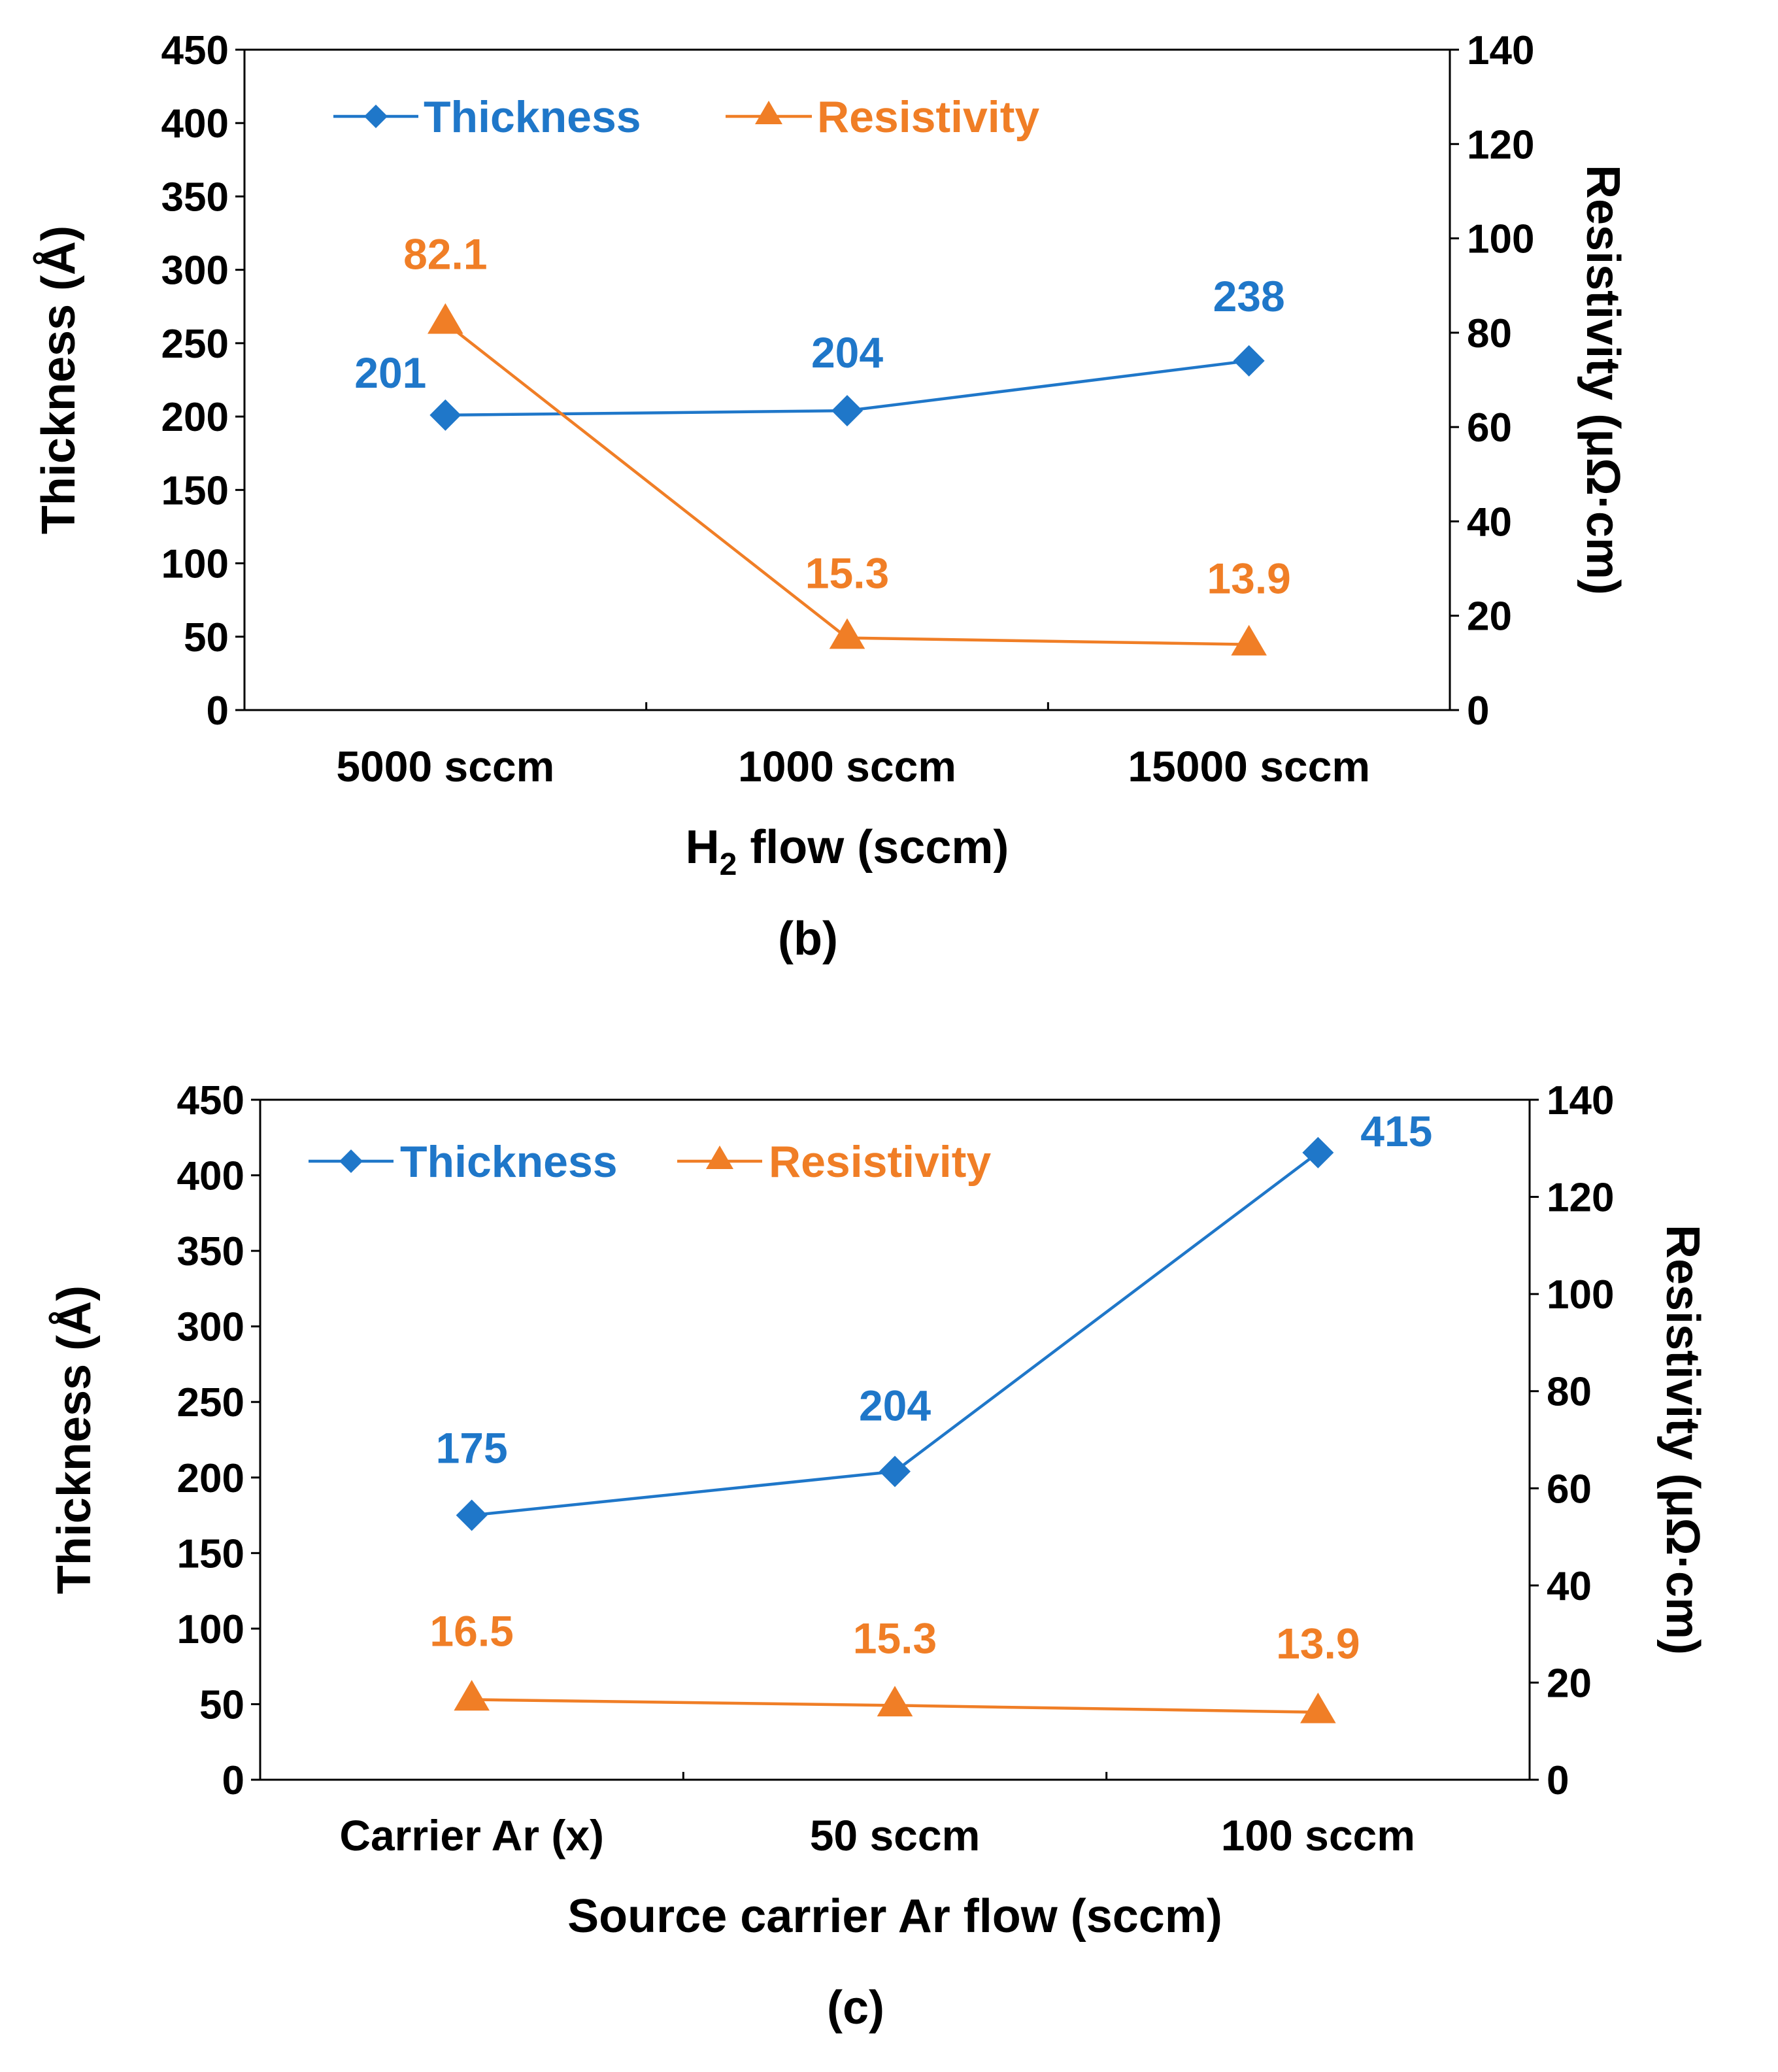 The width and height of the screenshot is (1778, 2072). I want to click on thickness-data-label: 201, so click(390, 372).